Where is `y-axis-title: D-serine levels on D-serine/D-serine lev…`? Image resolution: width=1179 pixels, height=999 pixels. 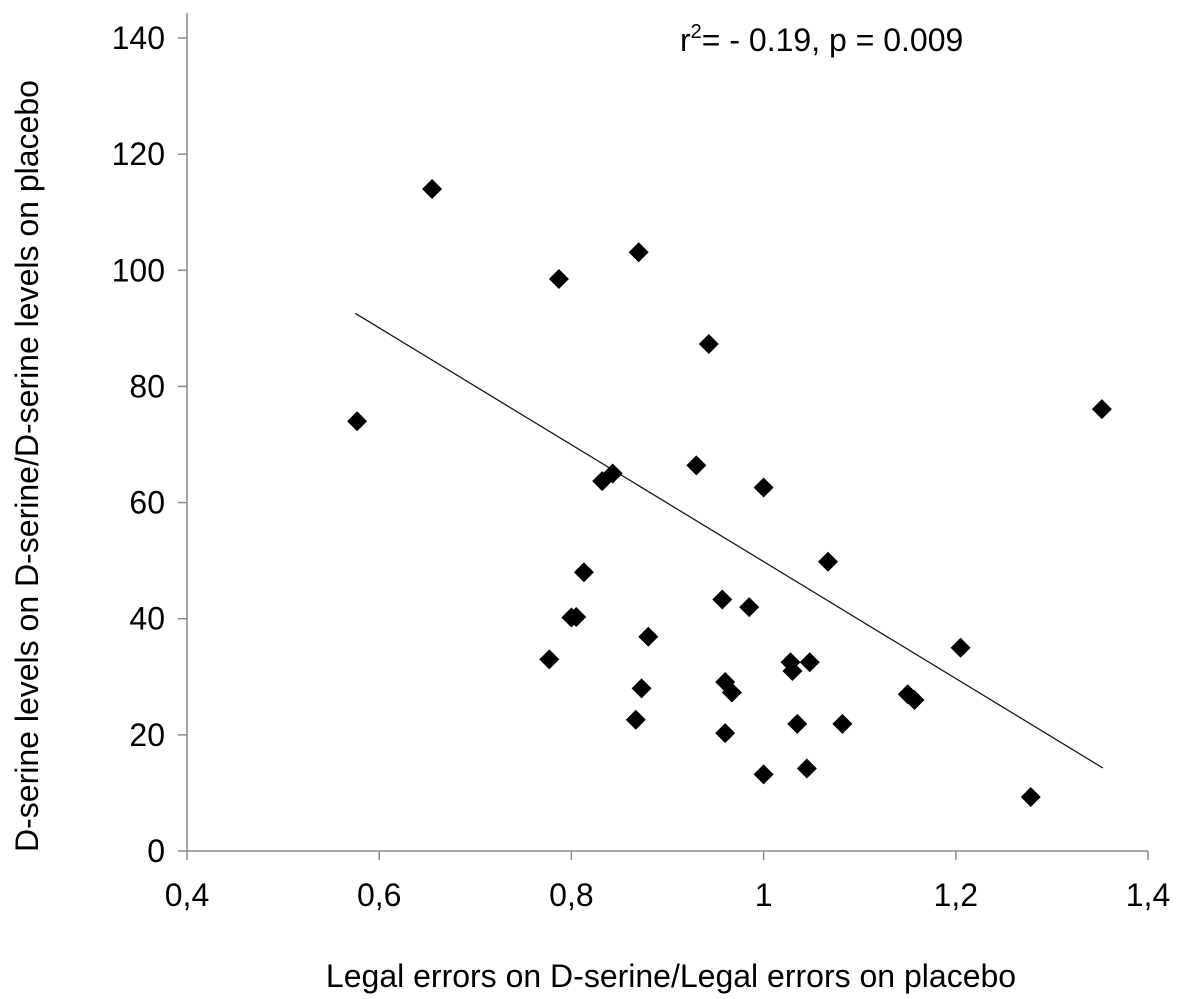 y-axis-title: D-serine levels on D-serine/D-serine lev… is located at coordinates (27, 466).